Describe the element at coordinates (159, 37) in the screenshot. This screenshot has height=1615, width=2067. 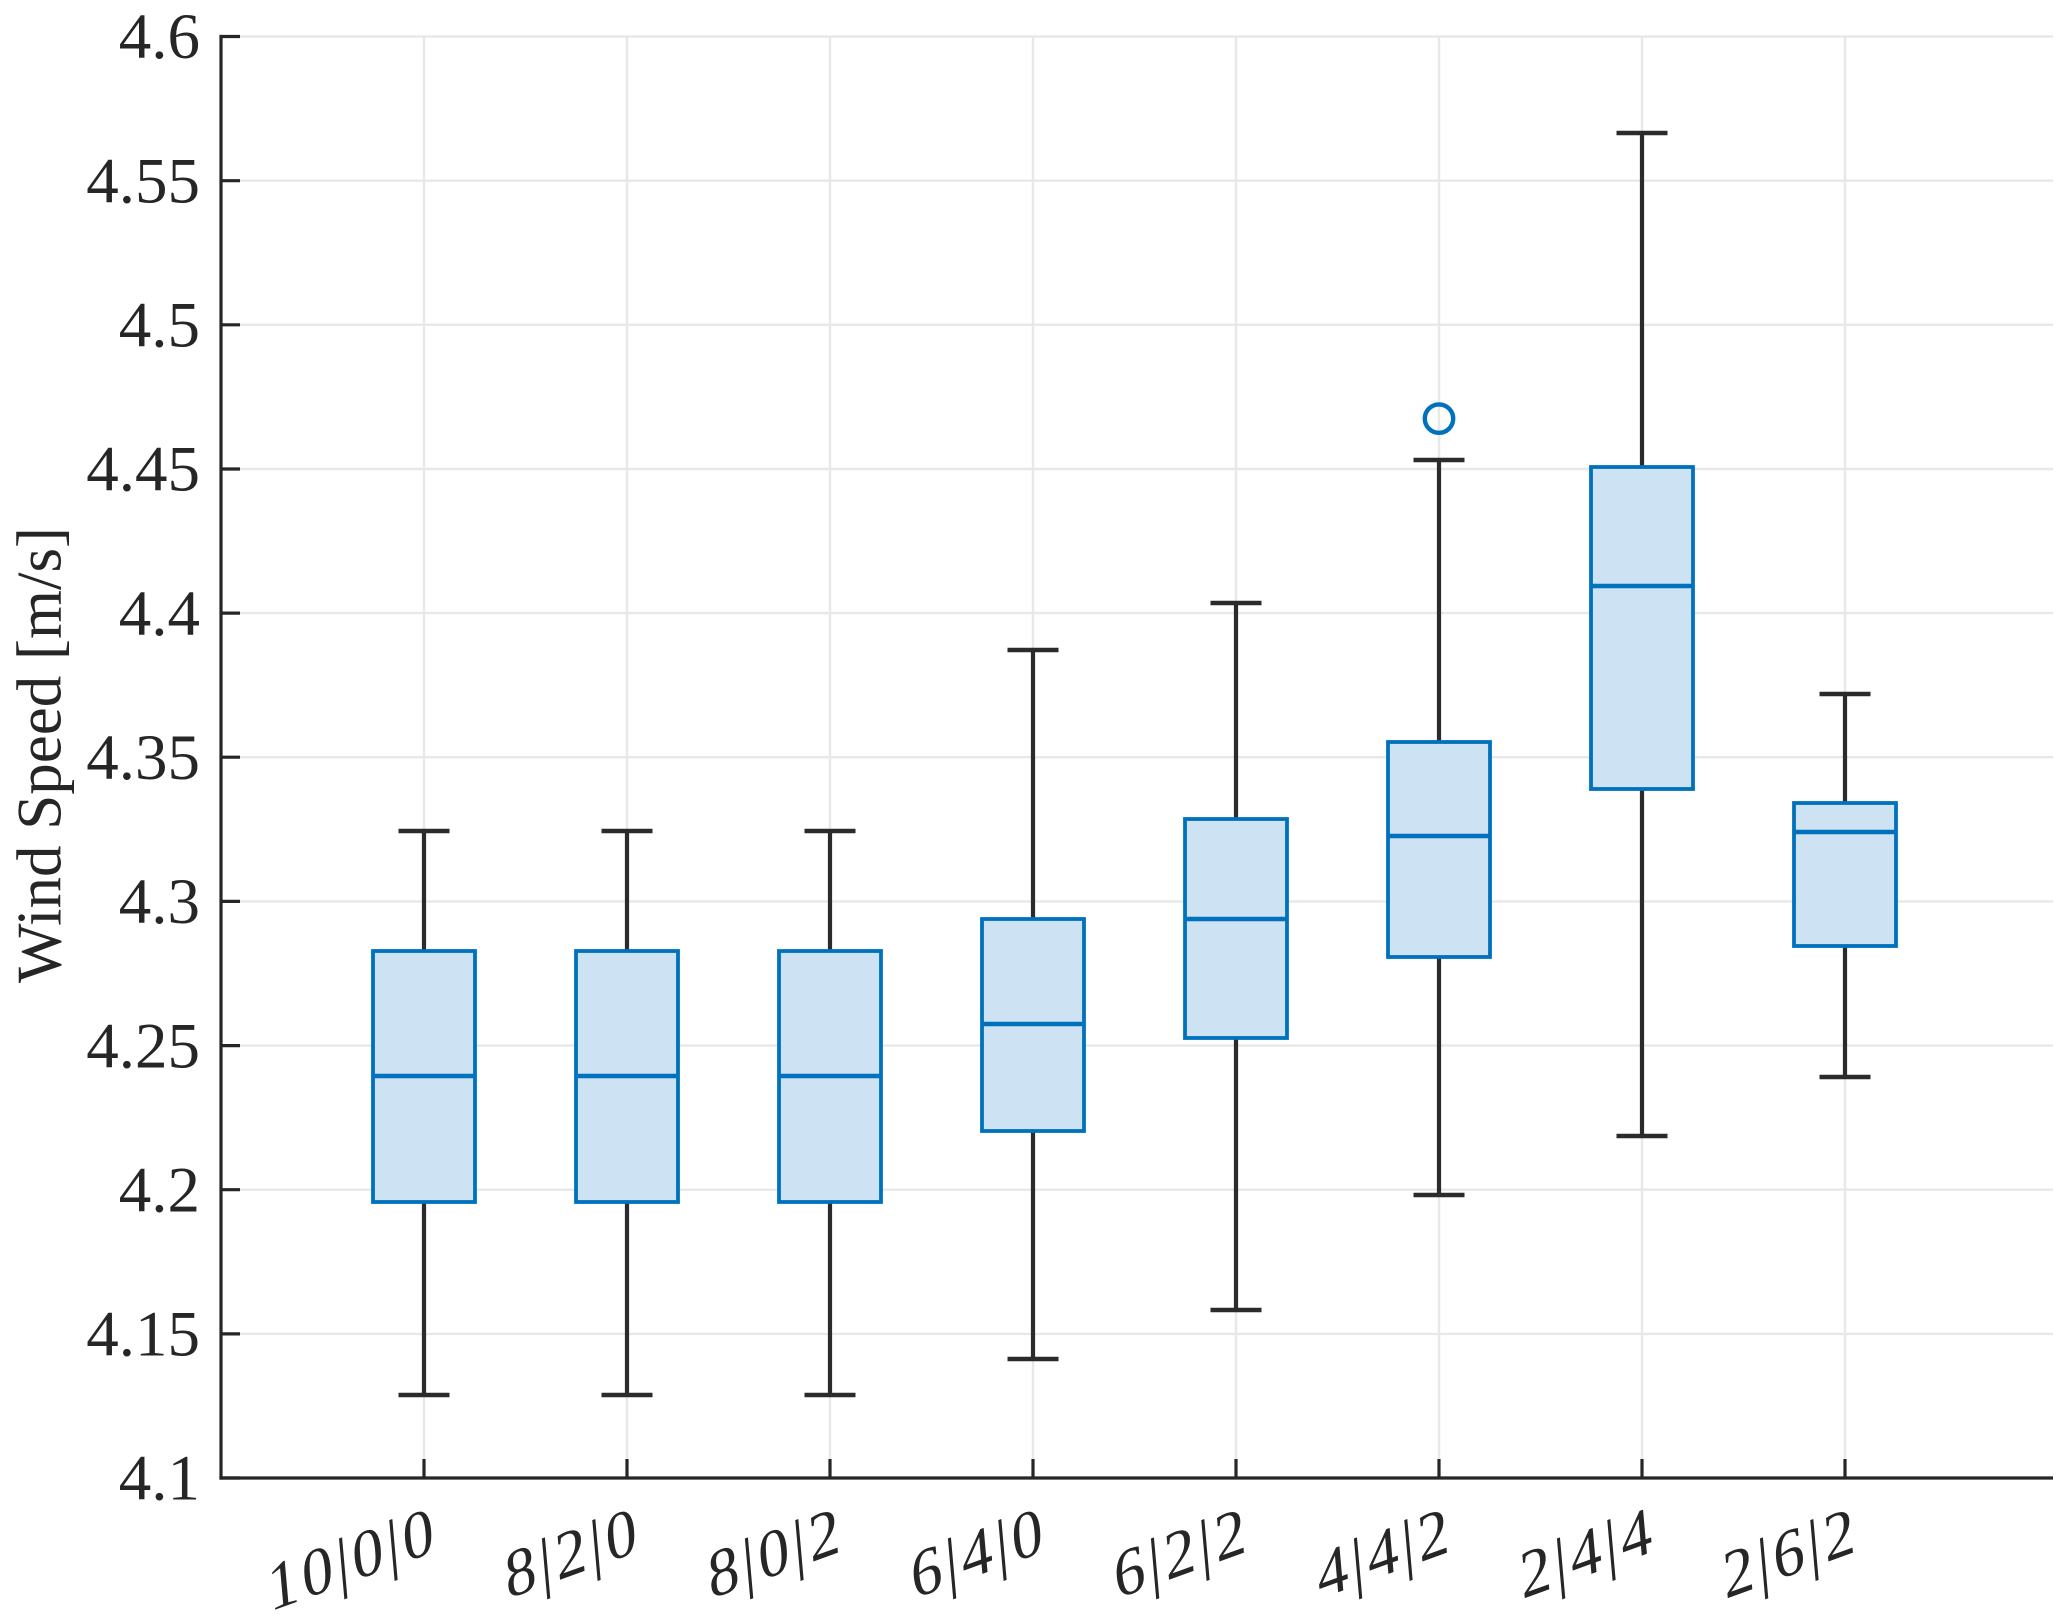
I see `svg-text: 4.6` at that location.